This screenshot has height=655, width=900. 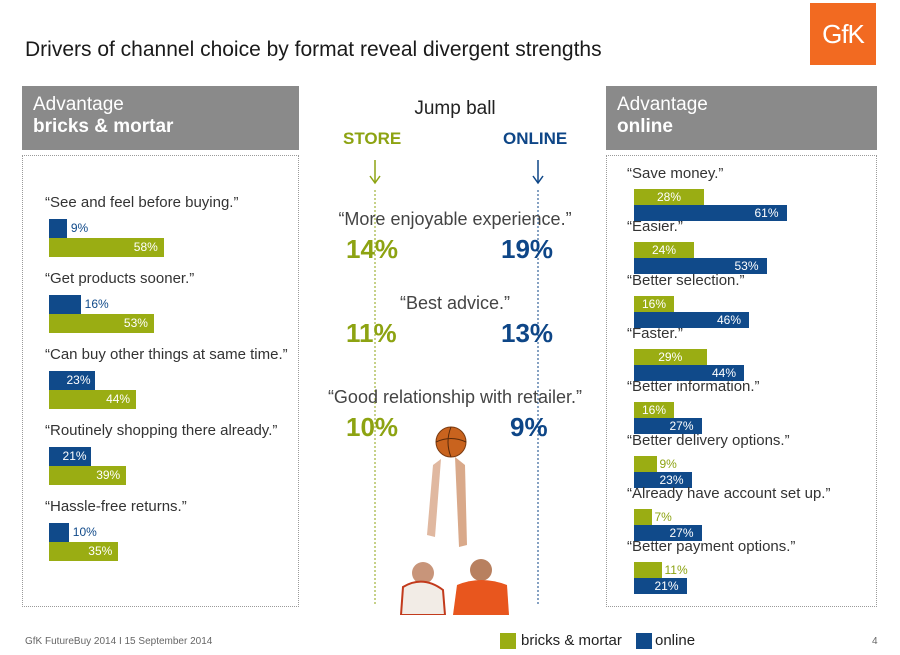 What do you see at coordinates (372, 249) in the screenshot?
I see `jump-item-store-pct: 14%` at bounding box center [372, 249].